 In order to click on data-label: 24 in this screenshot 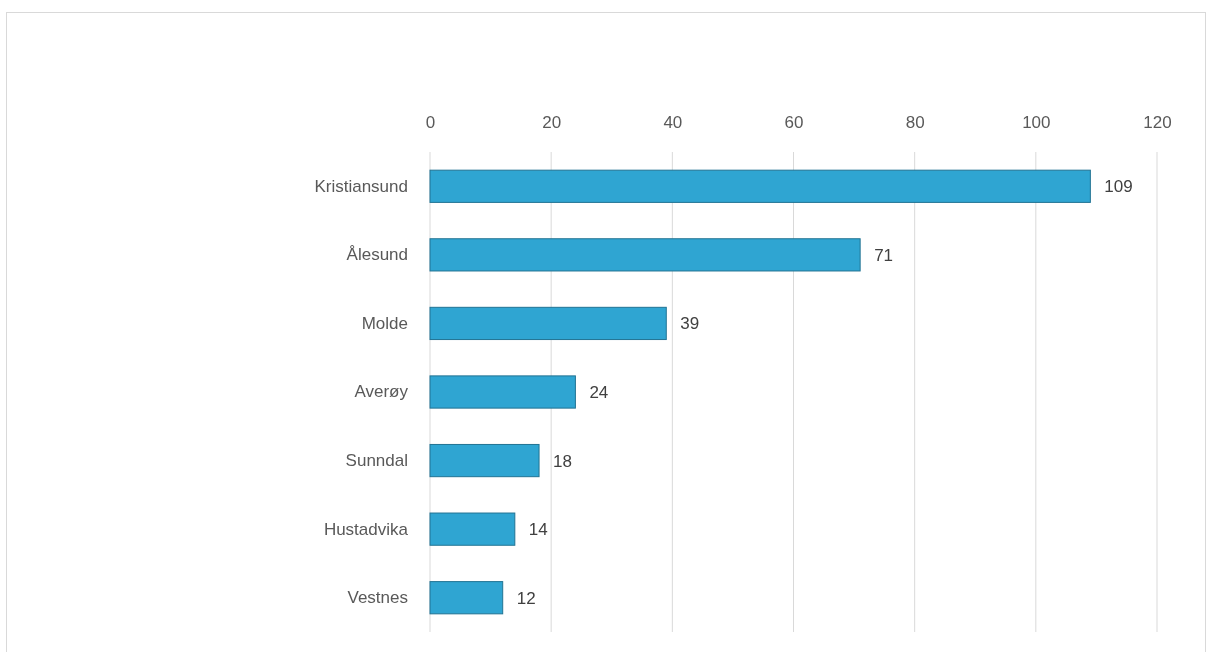, I will do `click(599, 392)`.